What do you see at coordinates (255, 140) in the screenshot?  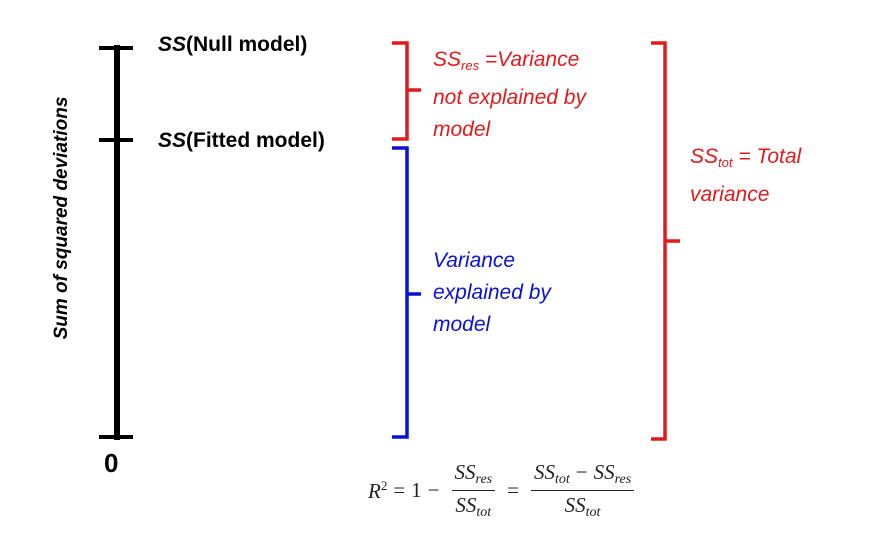 I see `fitted-model-text: (Fitted model)` at bounding box center [255, 140].